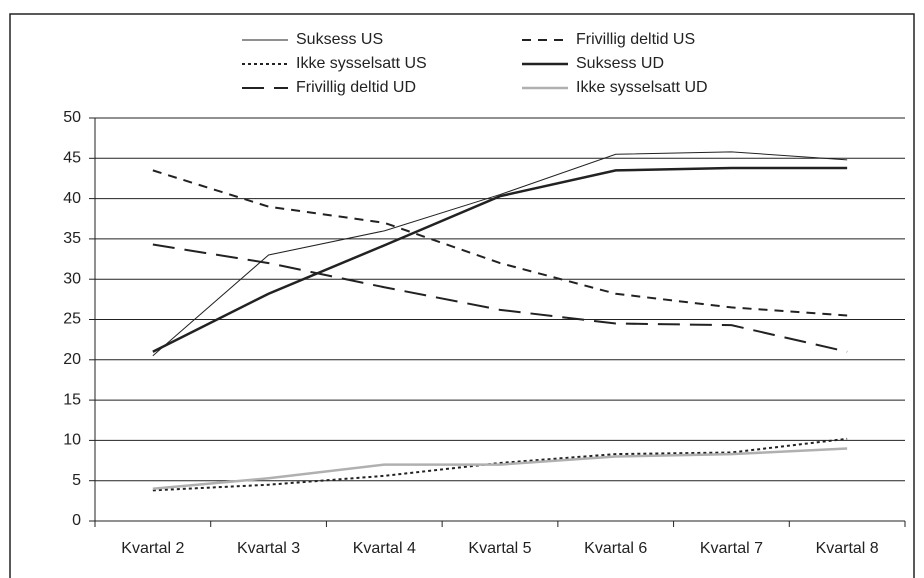 This screenshot has height=578, width=924. I want to click on legend-label: Suksess UD, so click(620, 63).